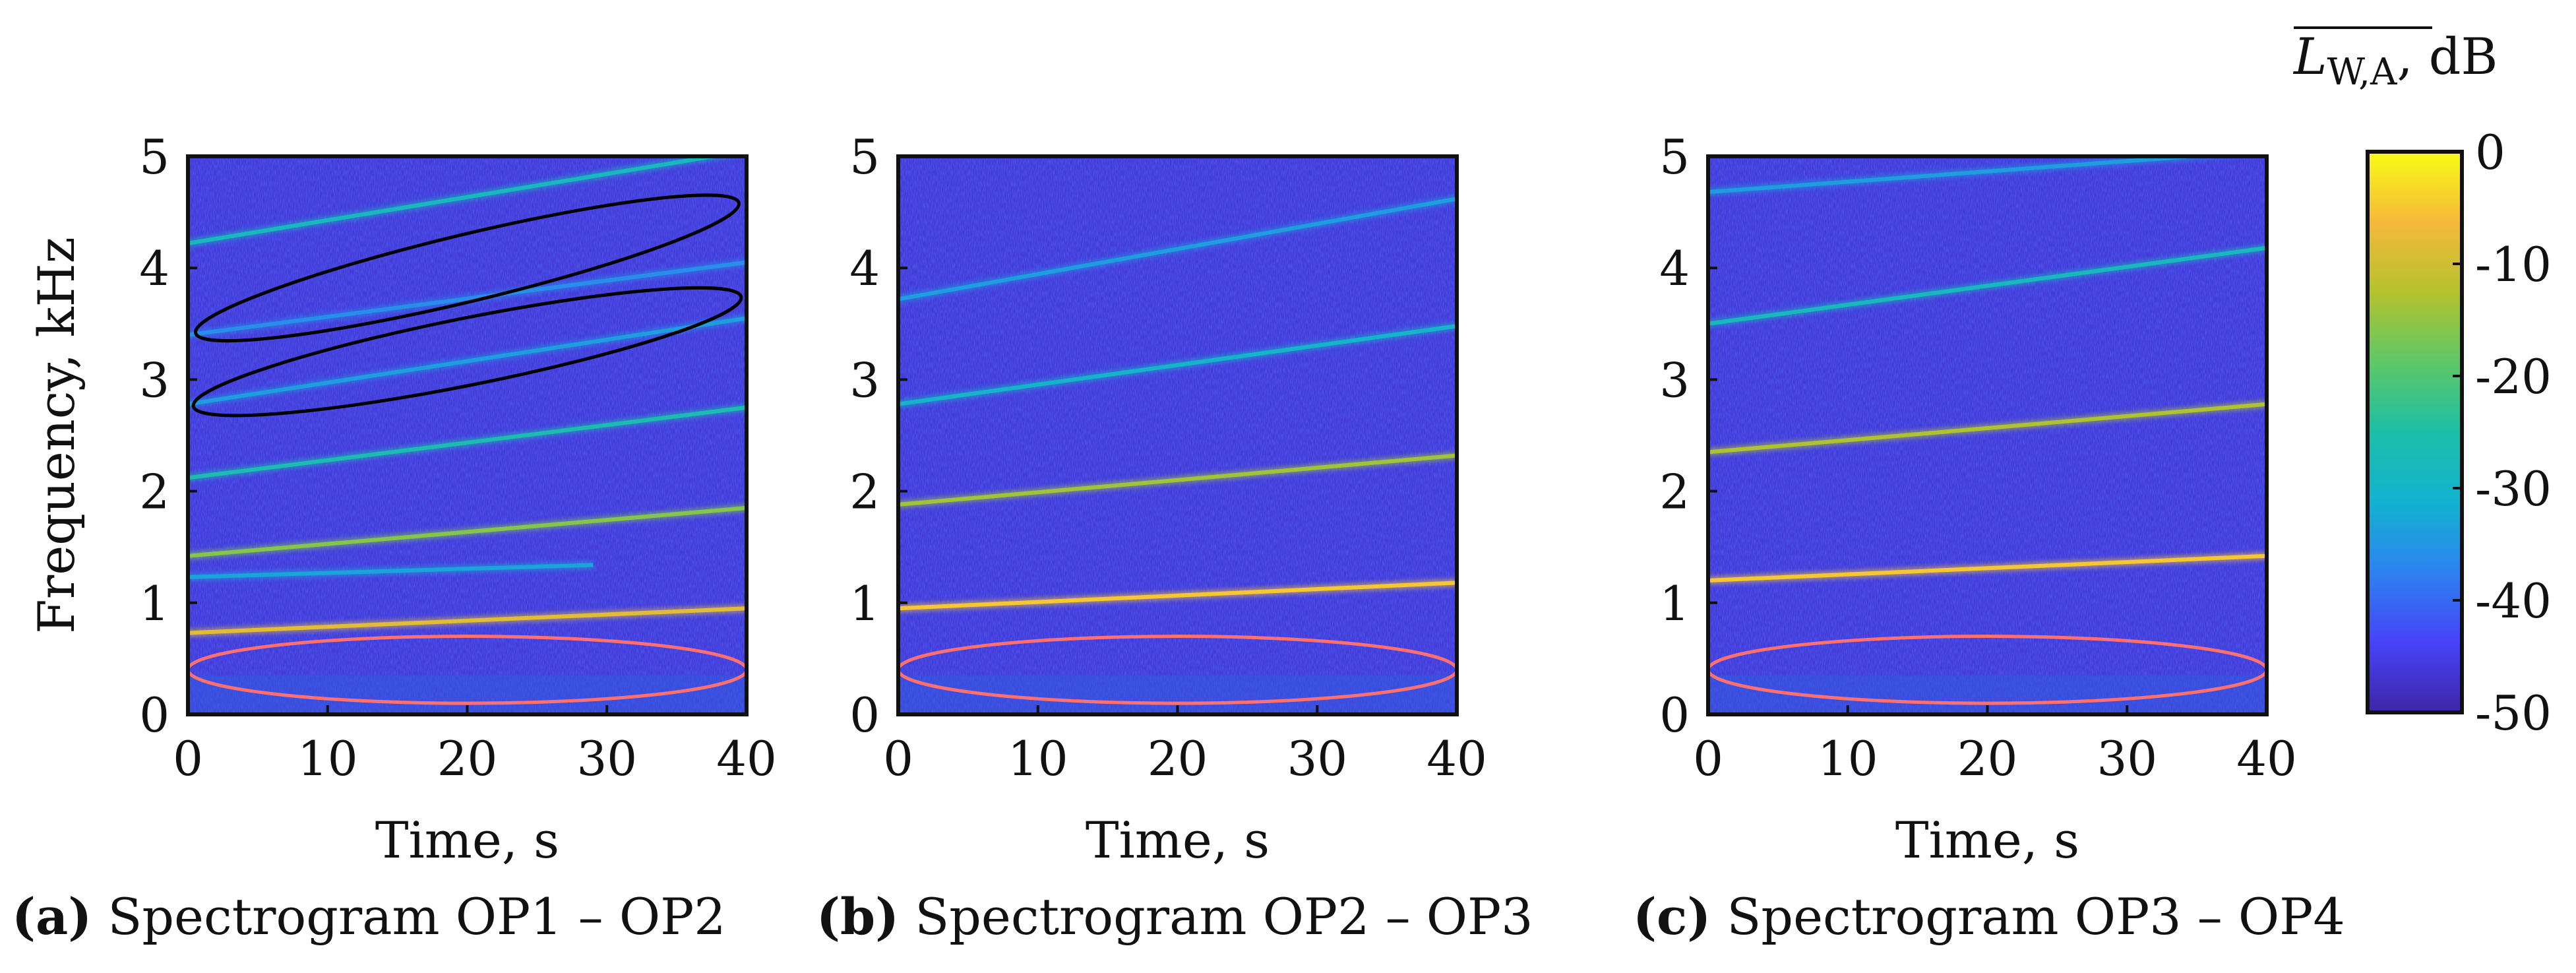  Describe the element at coordinates (2513, 376) in the screenshot. I see `colorbar-tick-label-2: -20` at that location.